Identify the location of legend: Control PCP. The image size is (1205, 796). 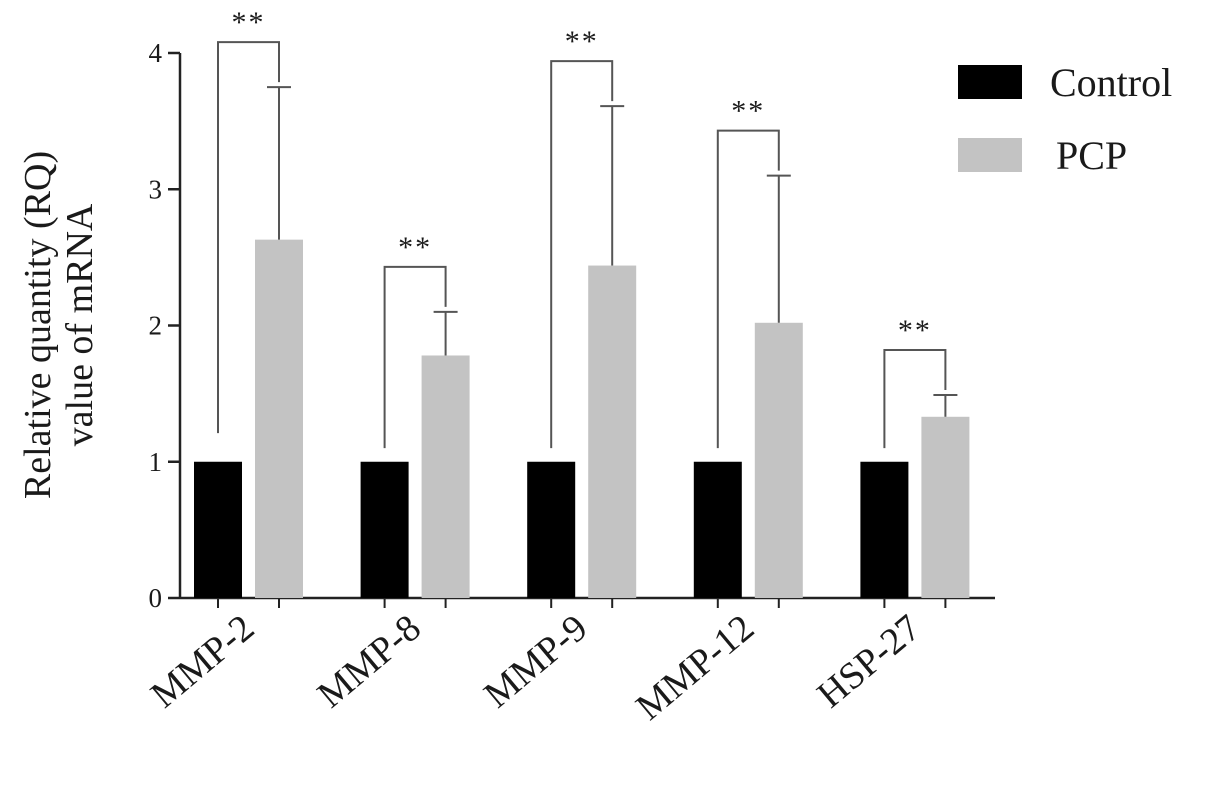
(1065, 119).